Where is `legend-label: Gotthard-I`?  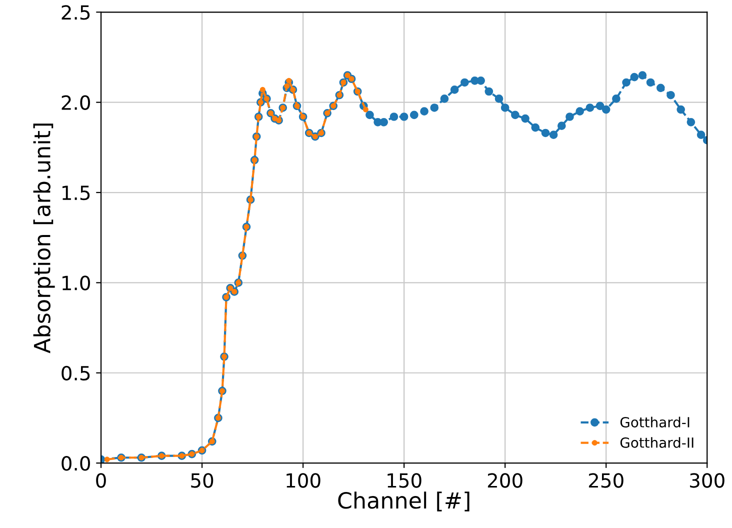
legend-label: Gotthard-I is located at coordinates (655, 422).